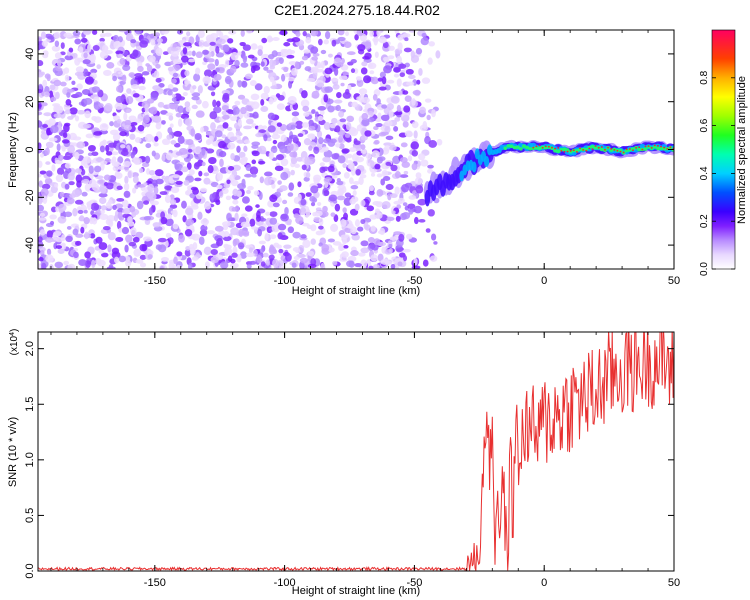 The image size is (750, 600). Describe the element at coordinates (704, 77) in the screenshot. I see `colorbar-tick-label: 0.8` at that location.